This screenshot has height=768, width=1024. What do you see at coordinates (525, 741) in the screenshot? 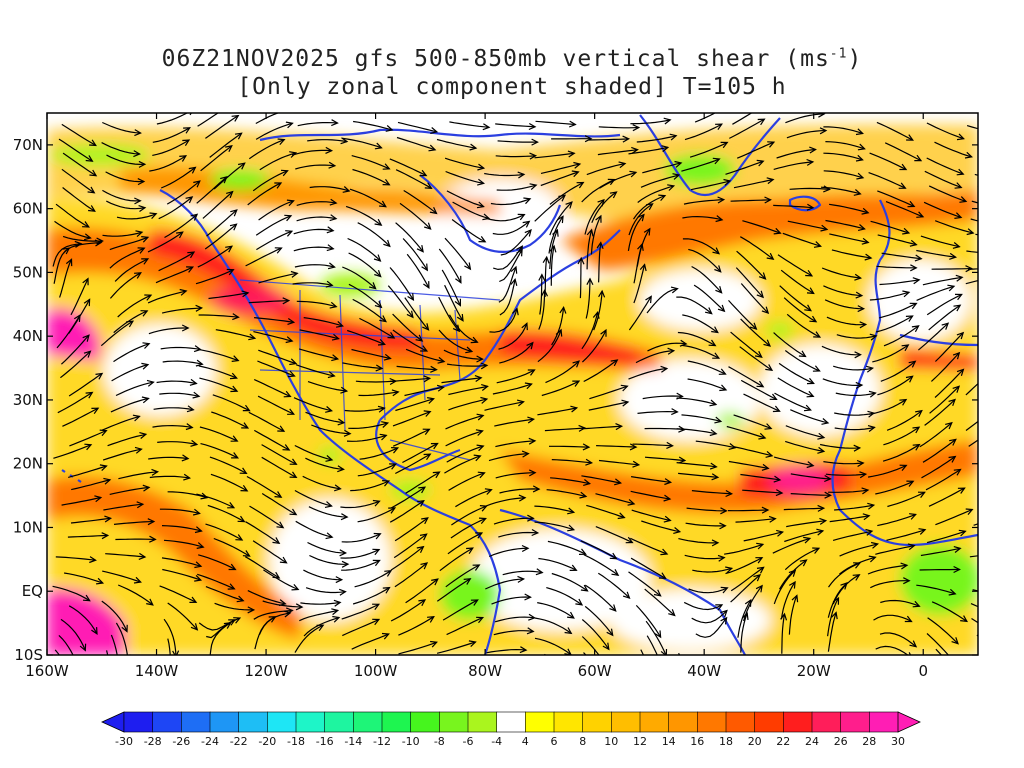
I see `colorbar-label: 4` at bounding box center [525, 741].